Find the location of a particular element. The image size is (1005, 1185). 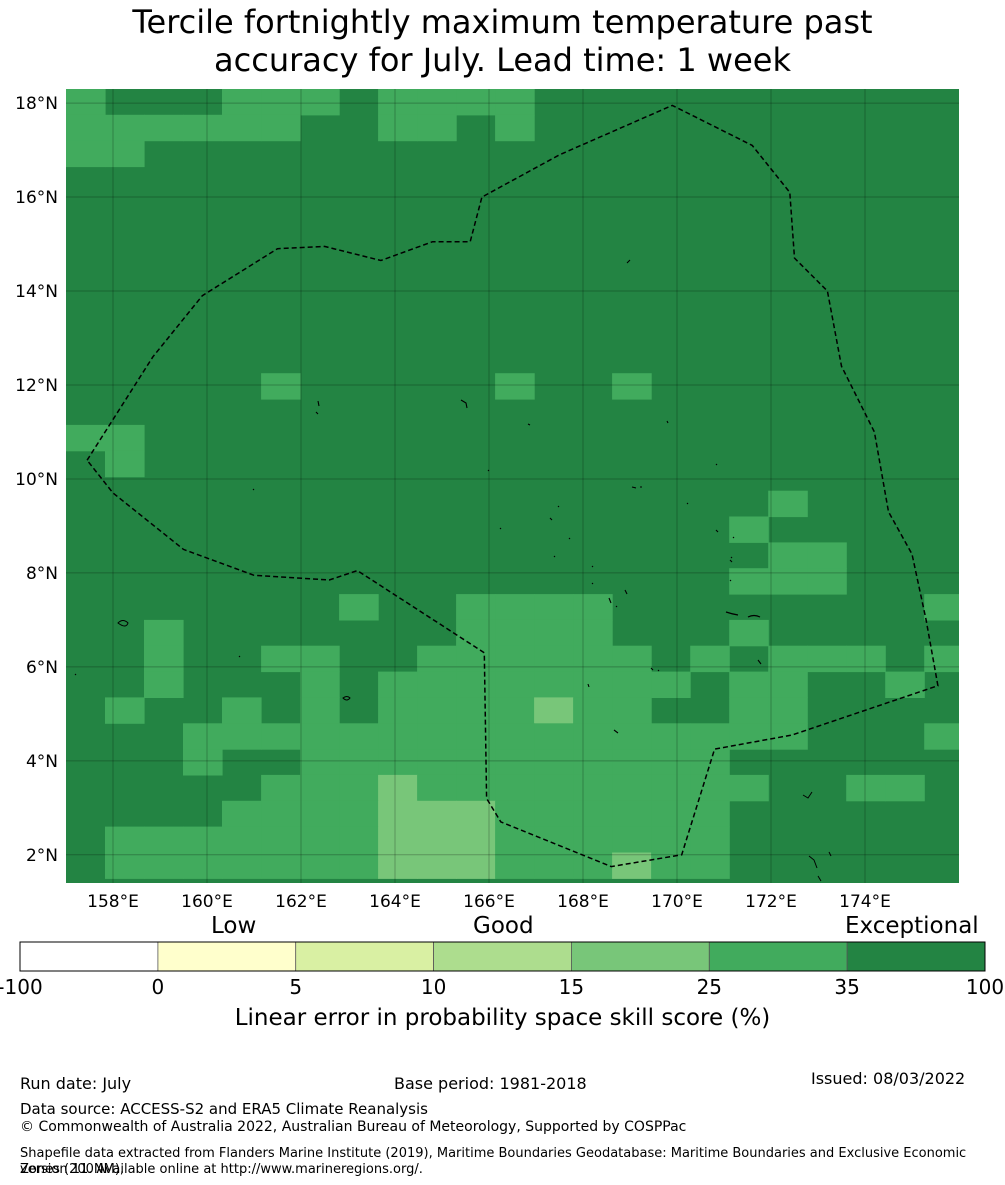

latitude-tick-label: 14°N is located at coordinates (36, 292).